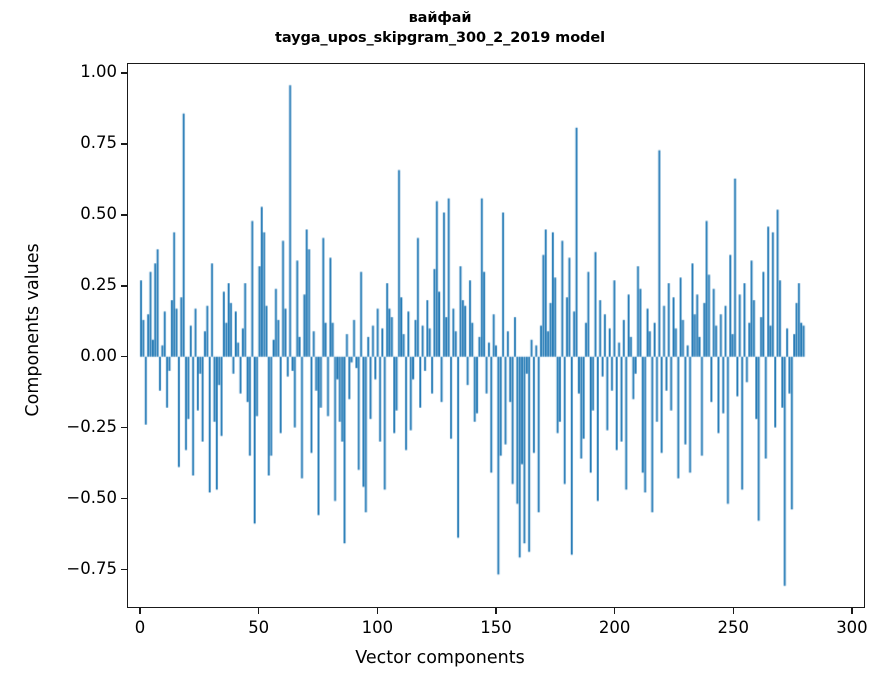  Describe the element at coordinates (614, 627) in the screenshot. I see `x-tick-label: 200` at that location.